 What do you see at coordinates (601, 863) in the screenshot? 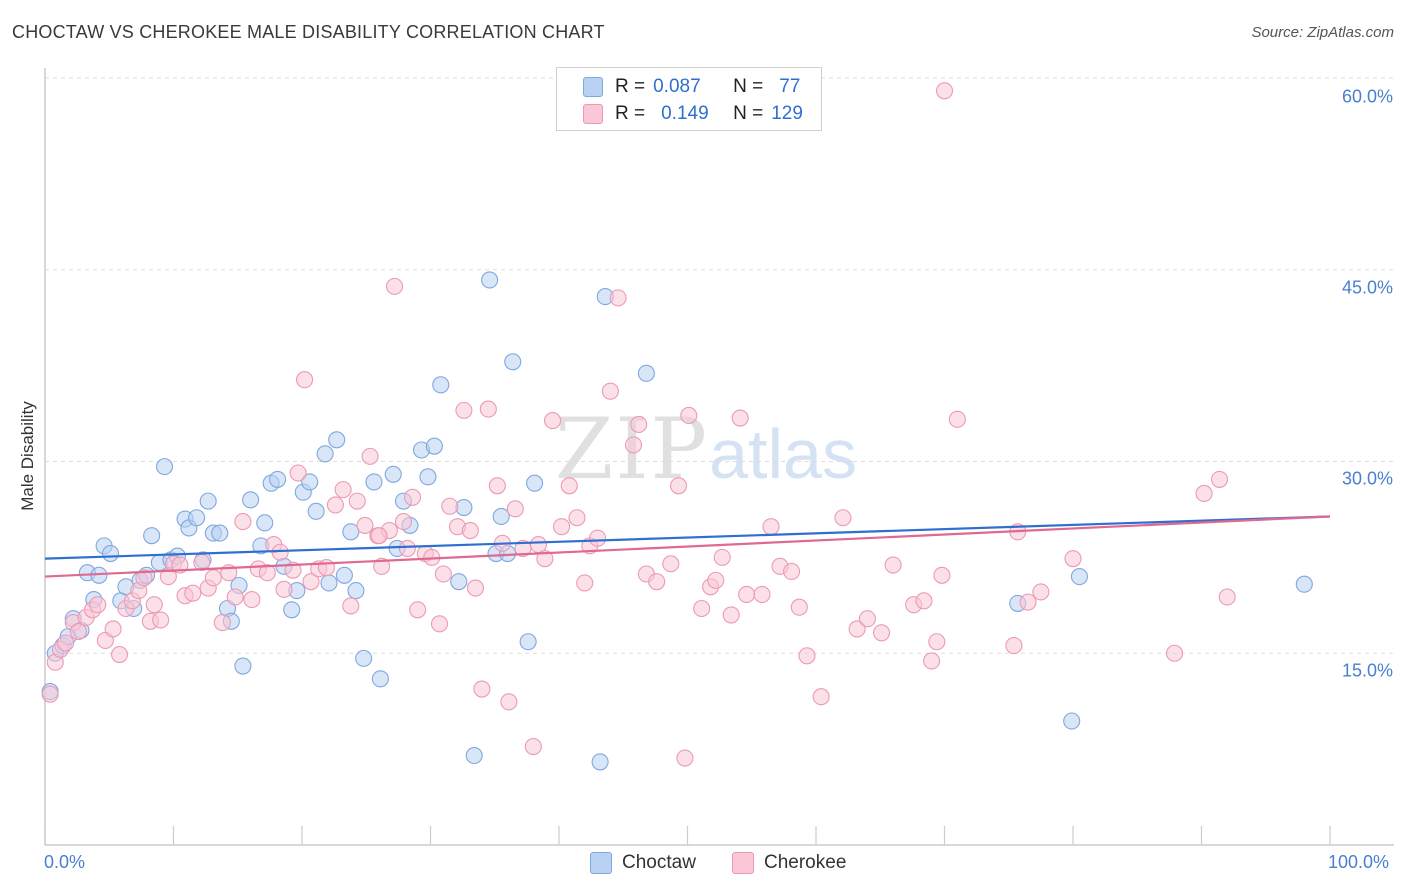
I see `bottom-choctaw-swatch` at bounding box center [601, 863].